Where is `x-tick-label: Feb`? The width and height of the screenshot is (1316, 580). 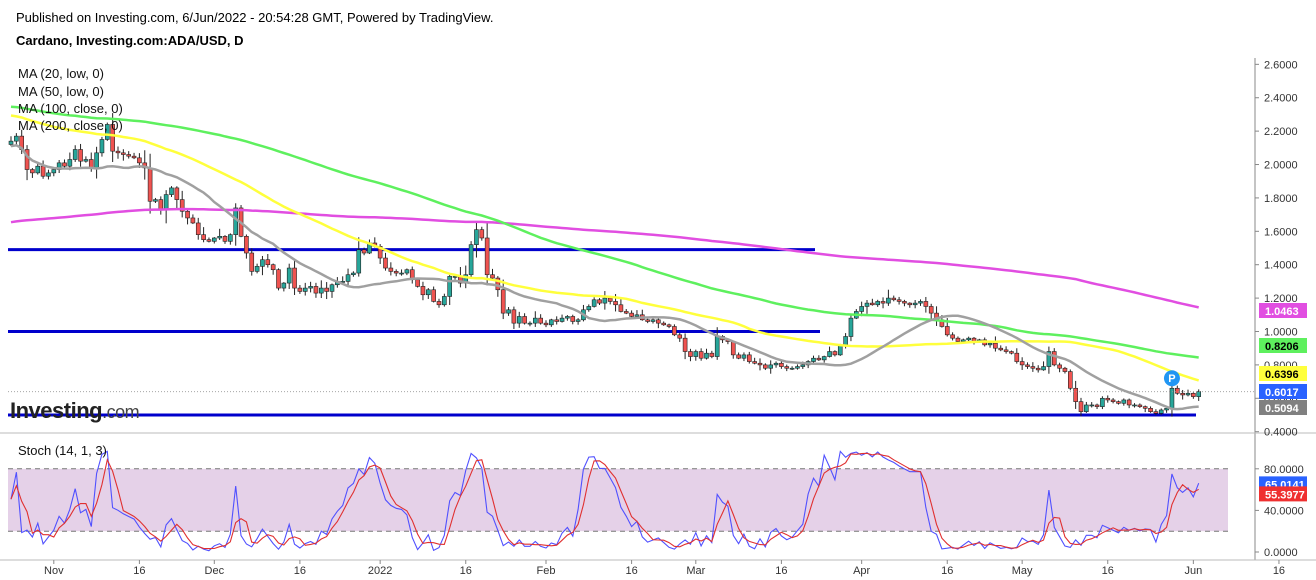
x-tick-label: Feb is located at coordinates (546, 571).